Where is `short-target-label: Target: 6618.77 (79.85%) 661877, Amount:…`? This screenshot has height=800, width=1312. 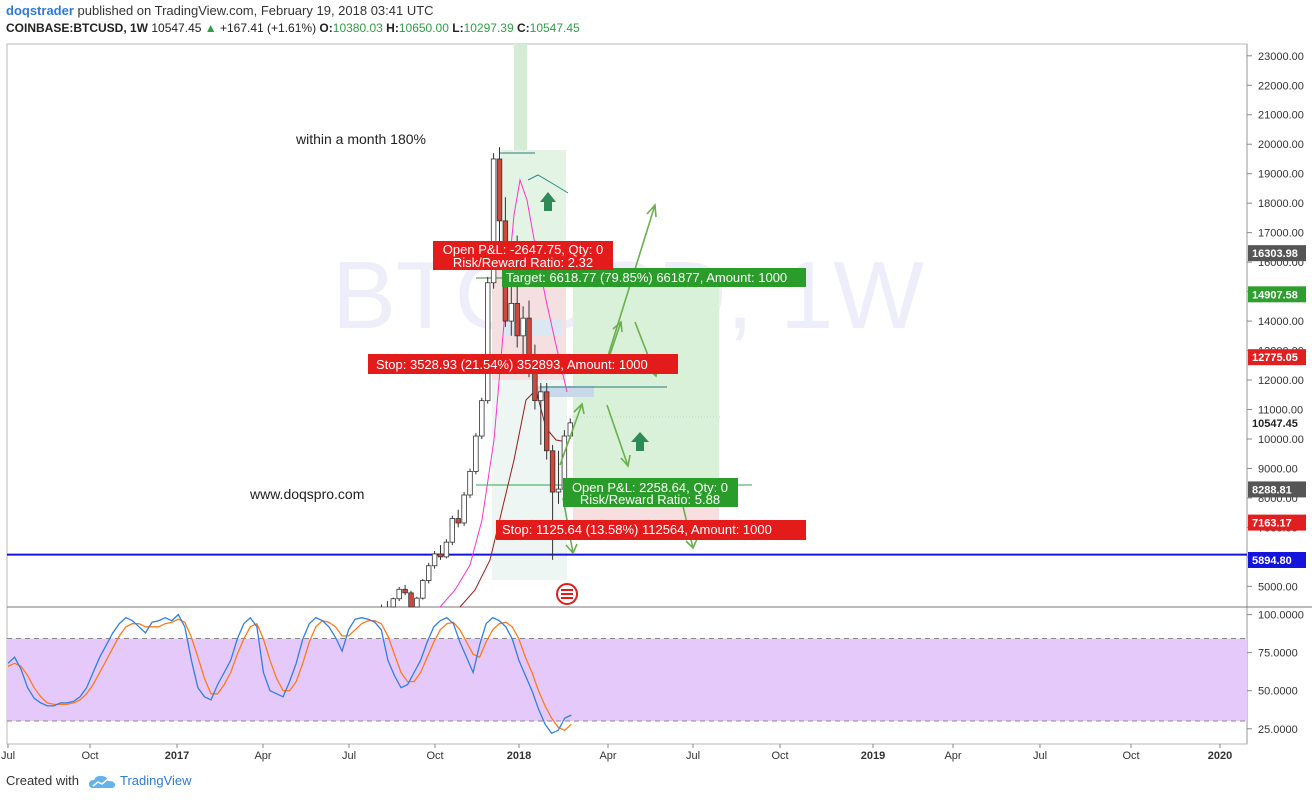 short-target-label: Target: 6618.77 (79.85%) 661877, Amount:… is located at coordinates (646, 277).